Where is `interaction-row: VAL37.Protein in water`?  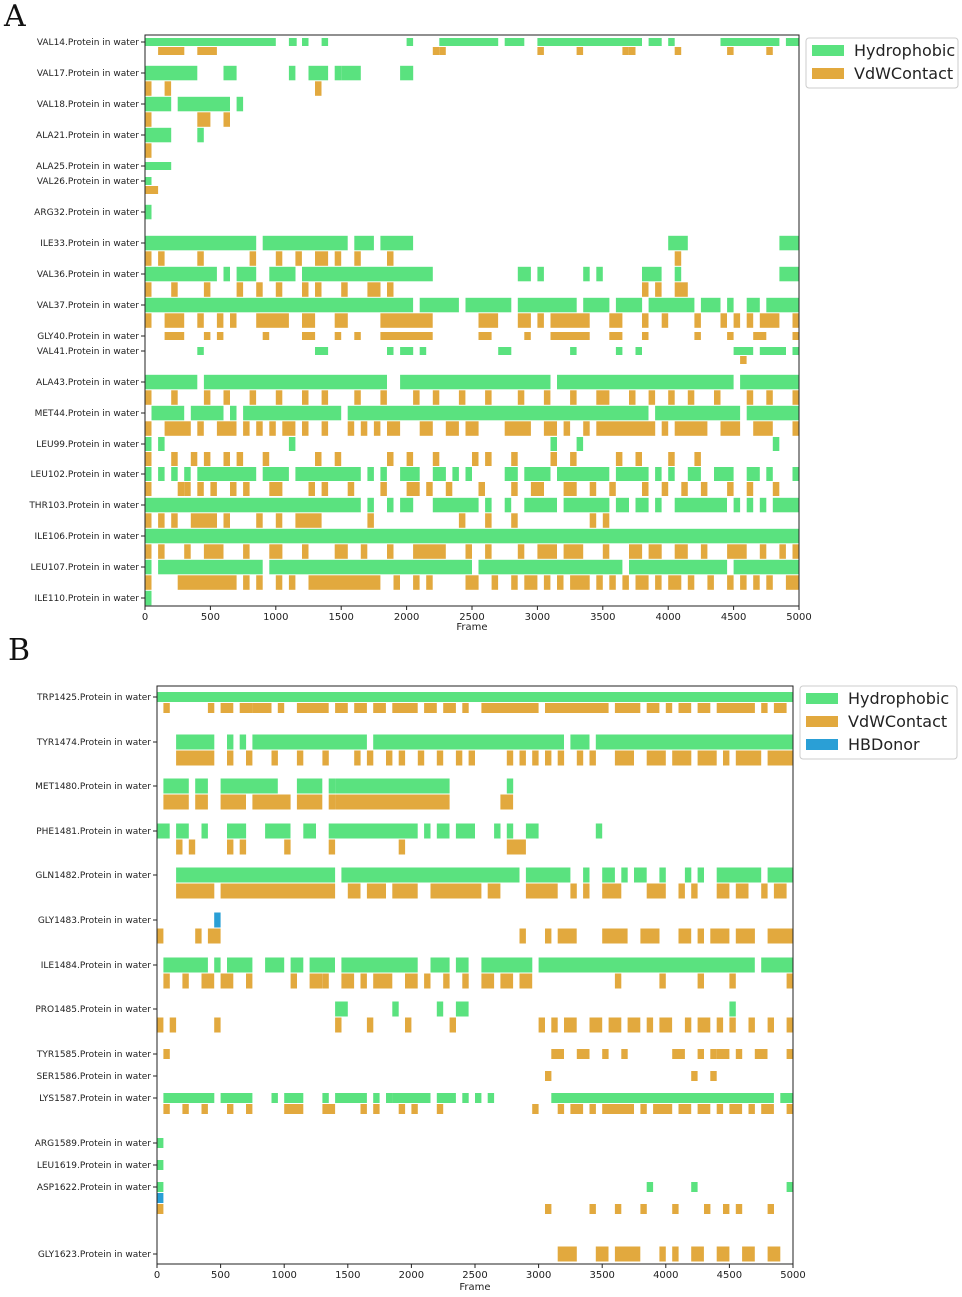
interaction-row: VAL37.Protein in water is located at coordinates (418, 312).